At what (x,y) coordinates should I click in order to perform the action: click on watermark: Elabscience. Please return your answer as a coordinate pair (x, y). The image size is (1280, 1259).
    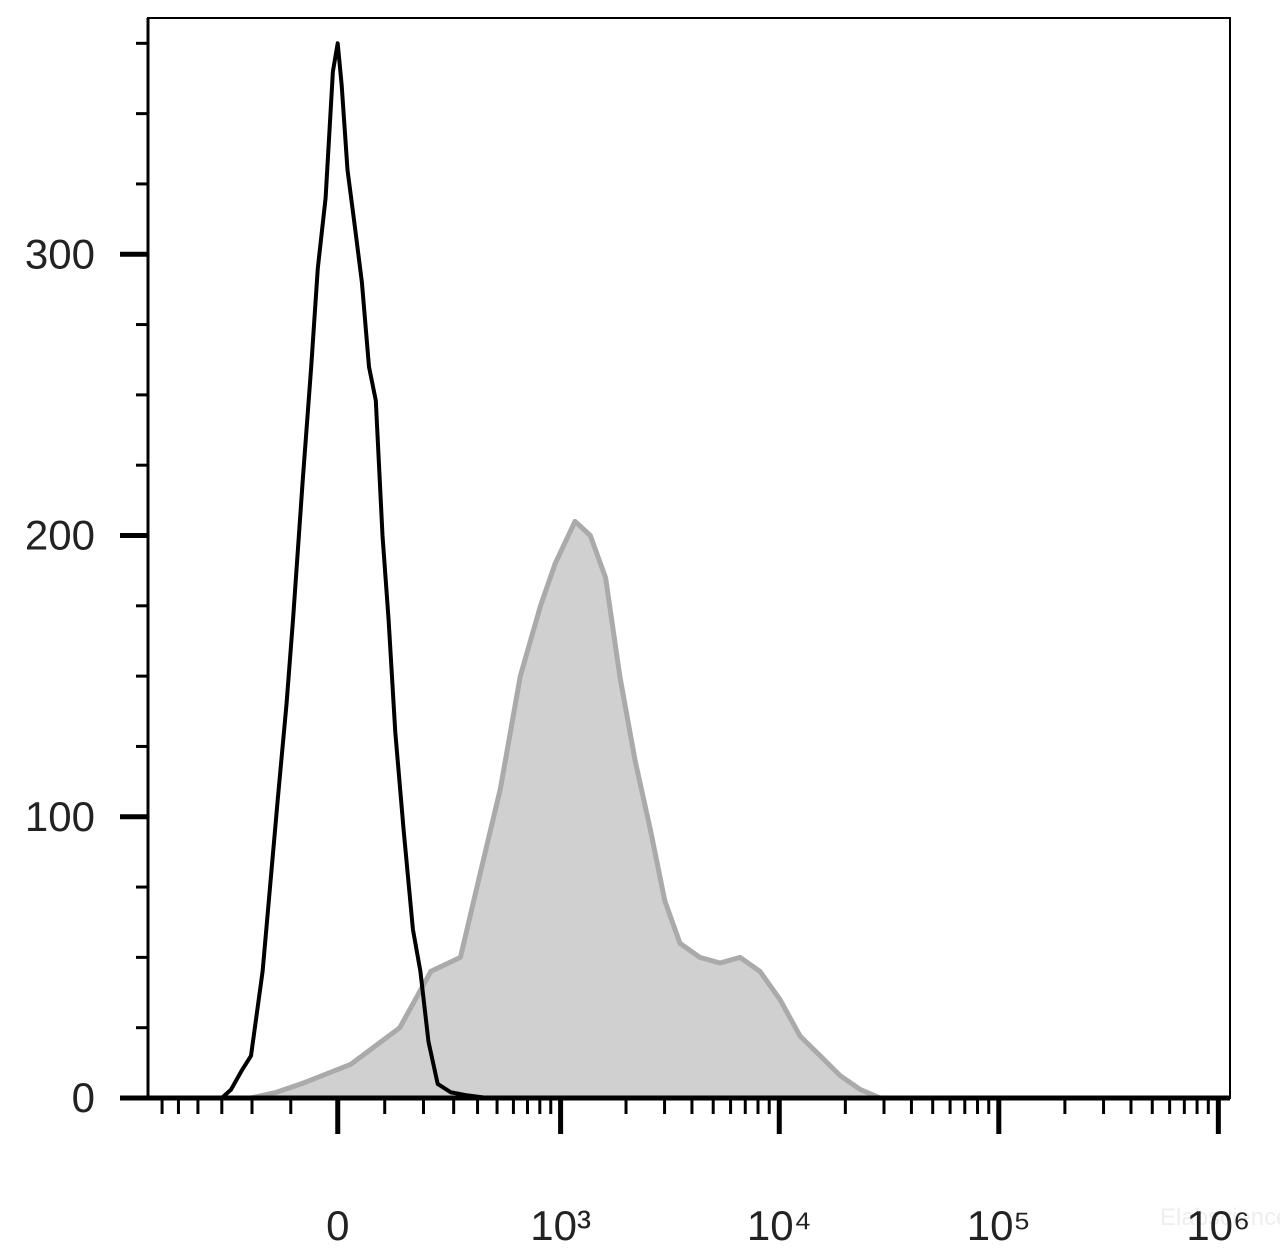
    Looking at the image, I should click on (1220, 1217).